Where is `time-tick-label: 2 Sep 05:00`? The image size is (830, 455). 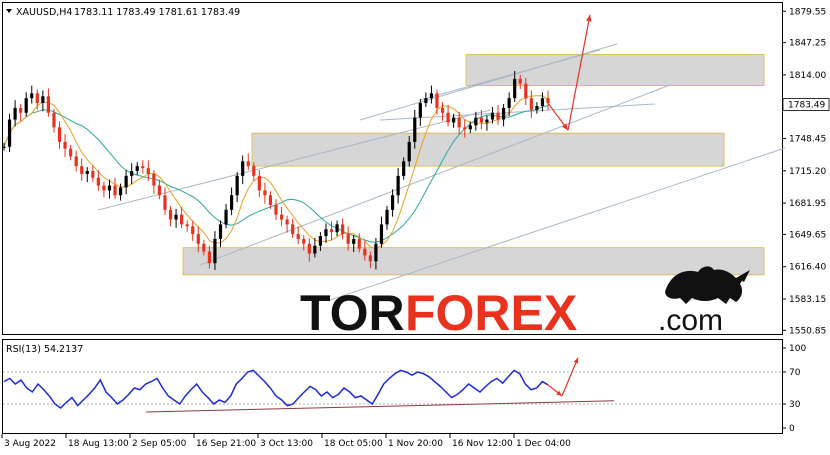
time-tick-label: 2 Sep 05:00 is located at coordinates (159, 444).